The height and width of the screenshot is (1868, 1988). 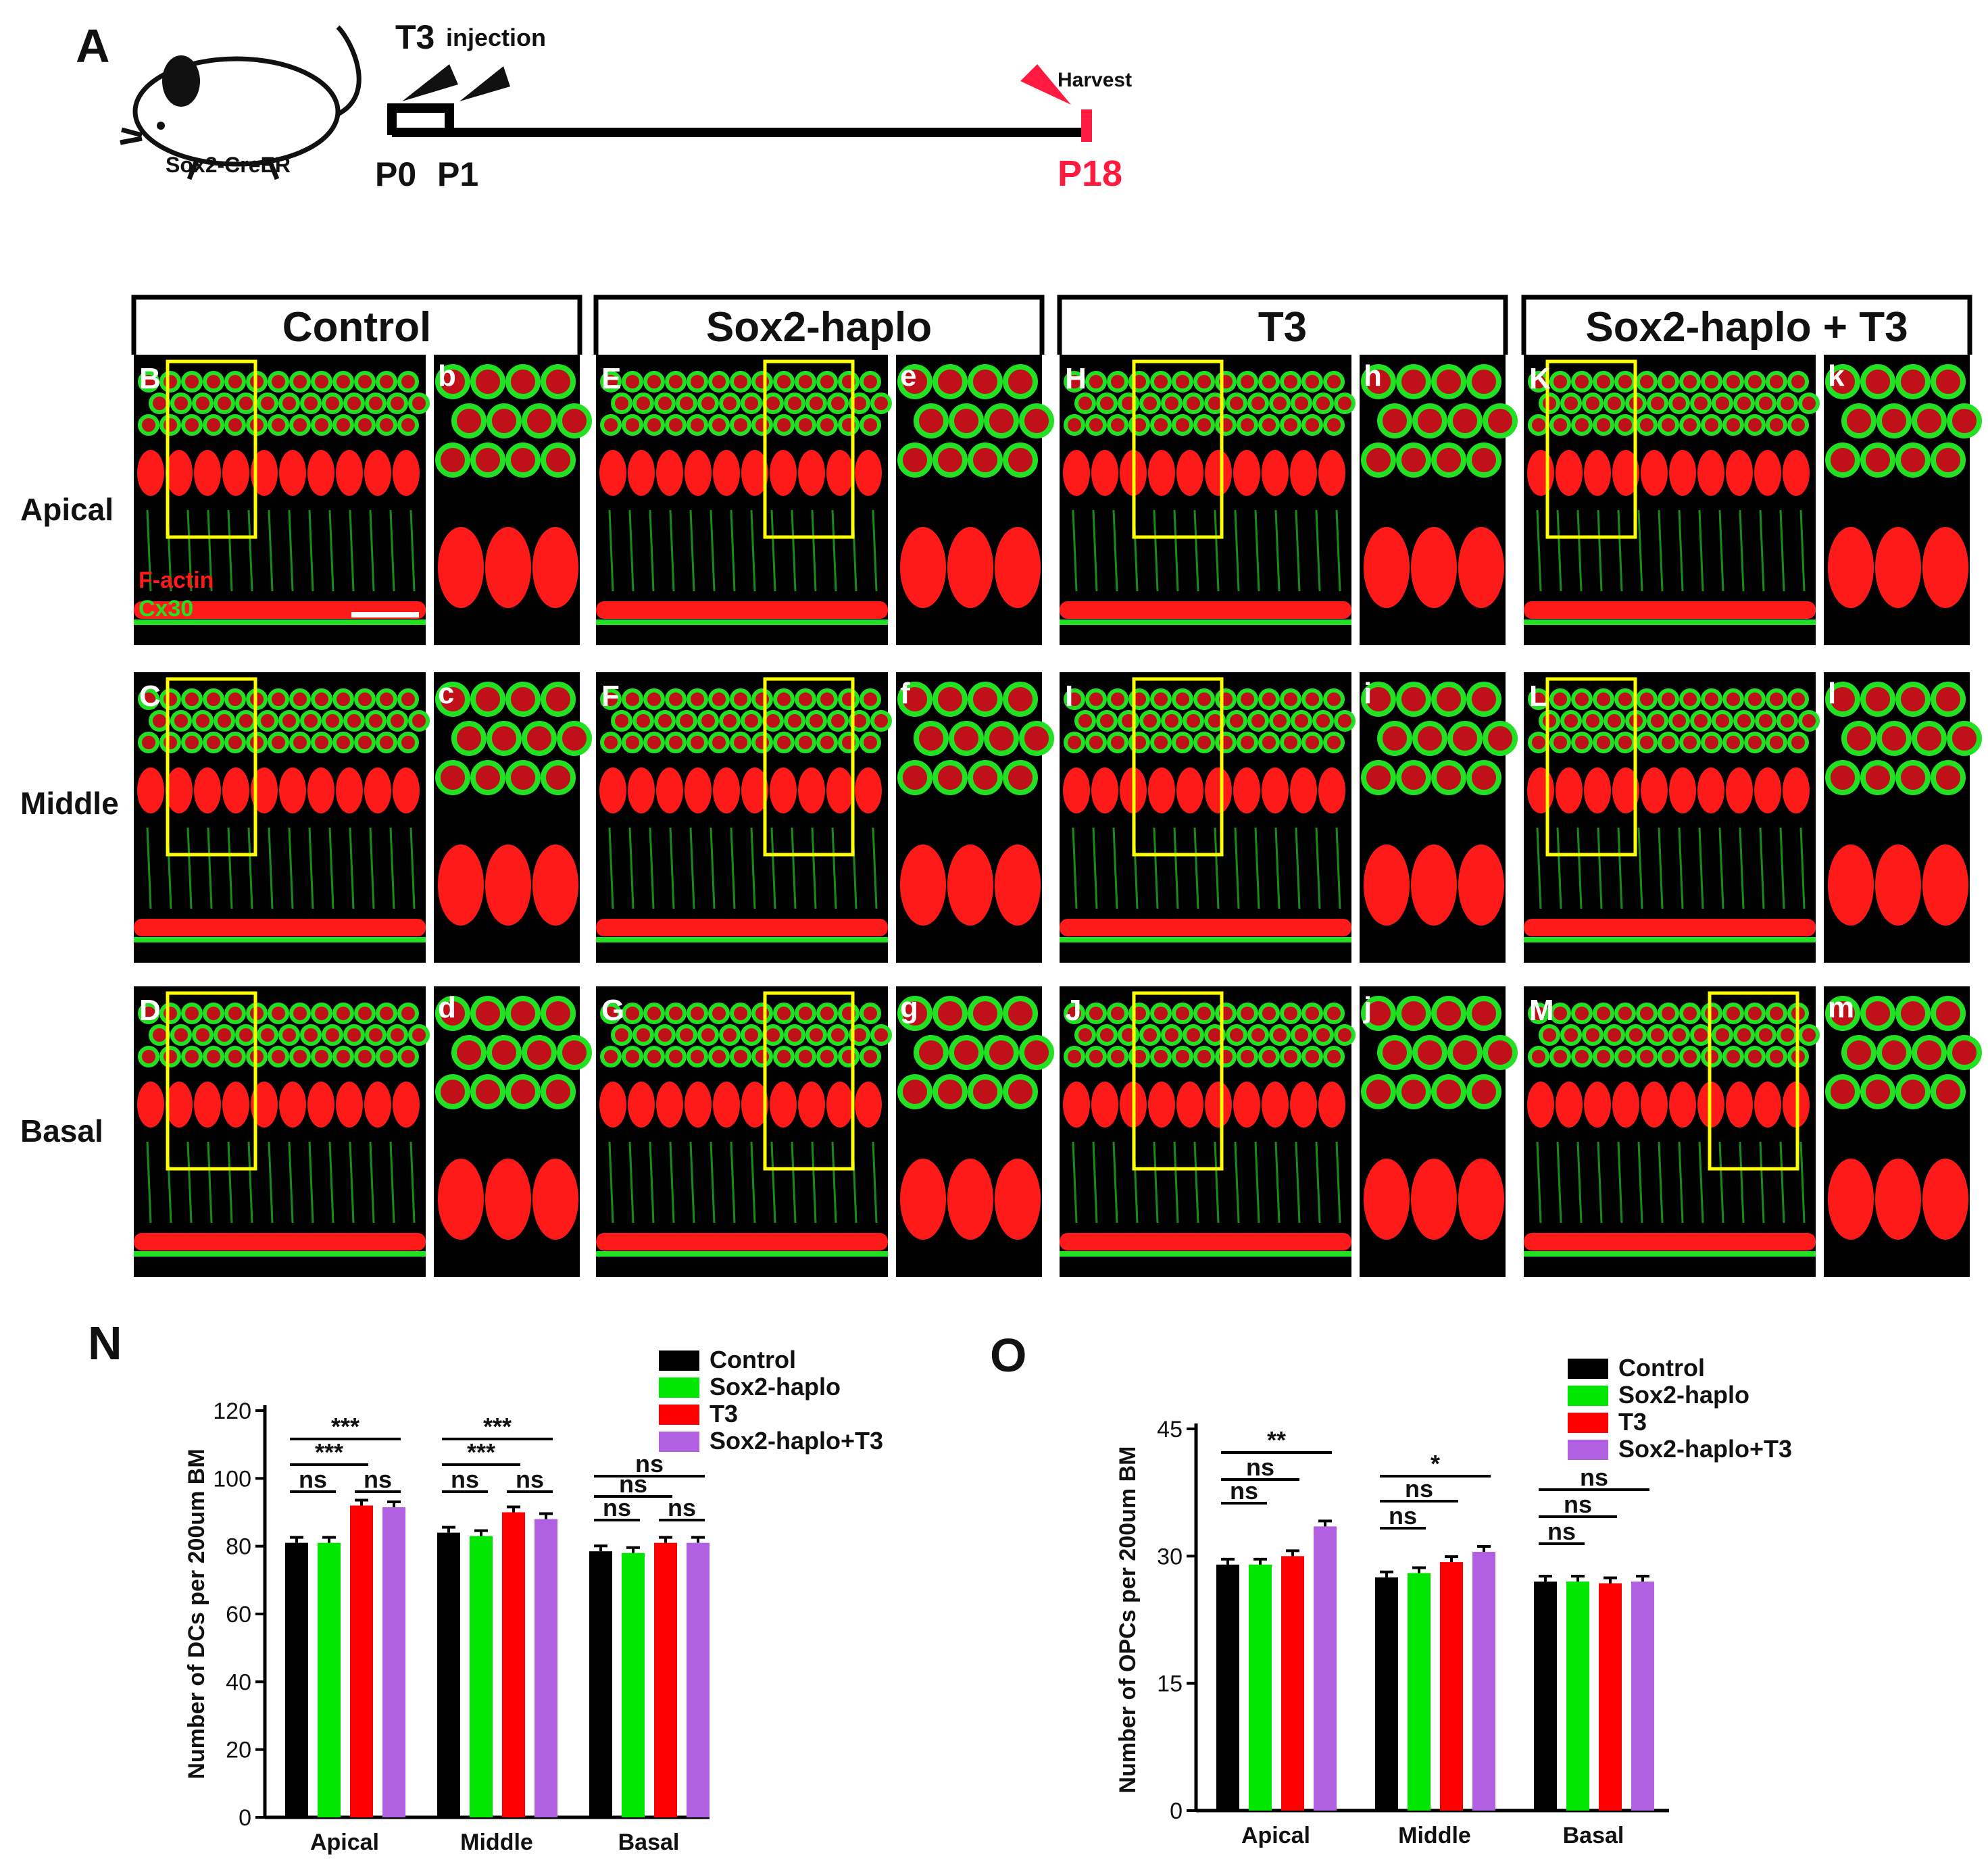 What do you see at coordinates (975, 1131) in the screenshot?
I see `inset-g: g` at bounding box center [975, 1131].